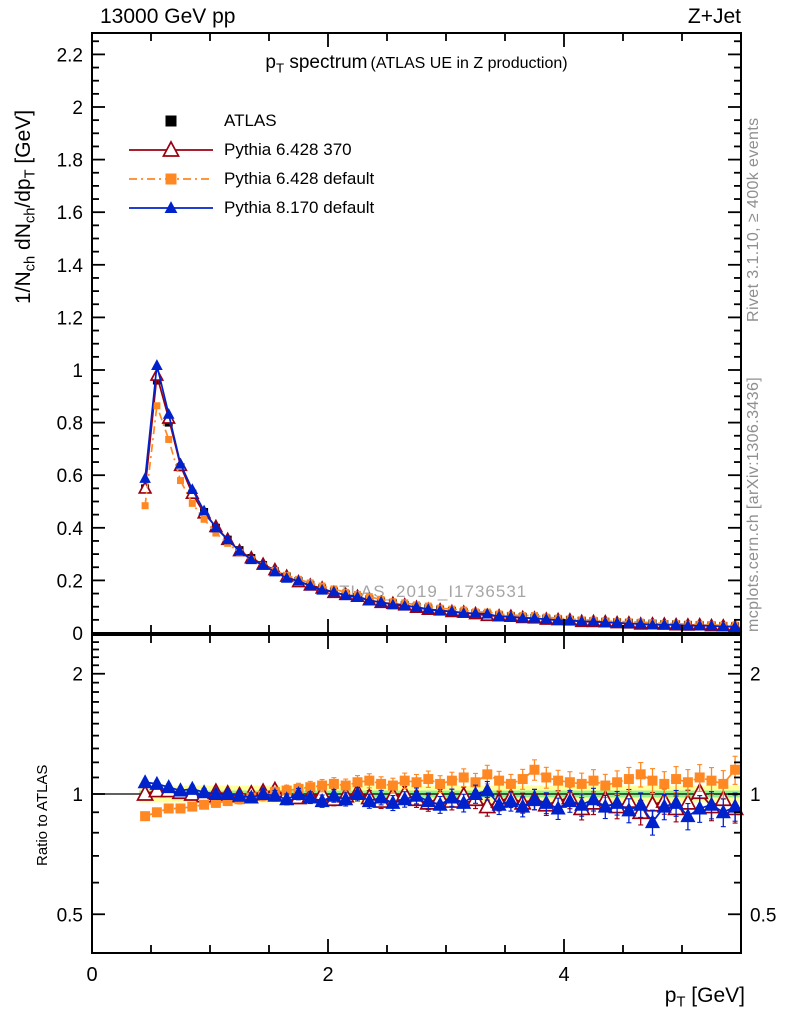 This screenshot has height=1024, width=786. What do you see at coordinates (70, 529) in the screenshot?
I see `y-tick-label: 0.4` at bounding box center [70, 529].